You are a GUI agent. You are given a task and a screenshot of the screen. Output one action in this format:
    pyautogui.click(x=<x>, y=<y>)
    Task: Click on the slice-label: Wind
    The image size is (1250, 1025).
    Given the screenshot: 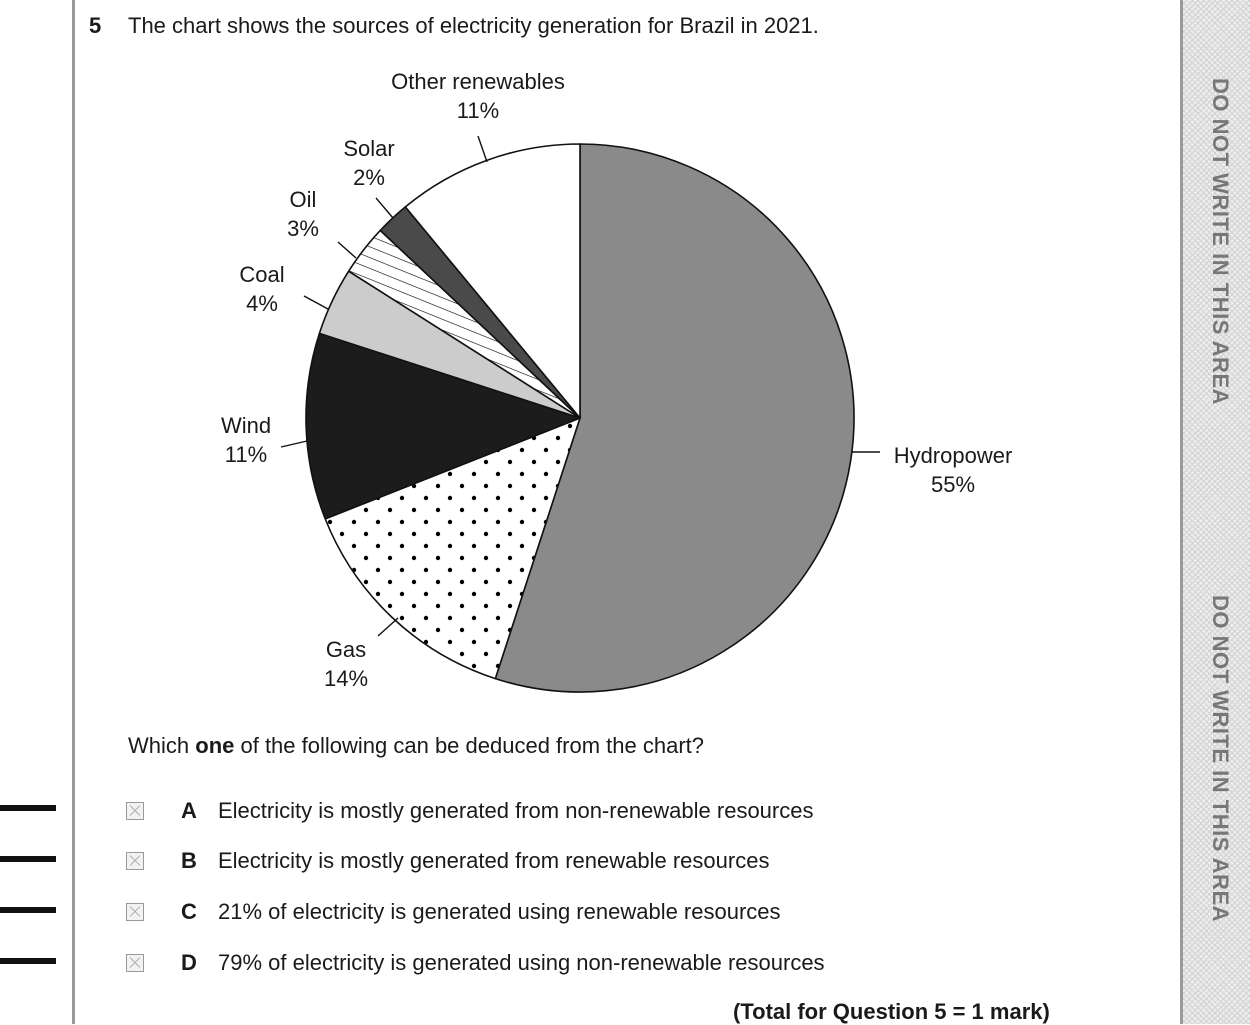 What is the action you would take?
    pyautogui.click(x=246, y=425)
    